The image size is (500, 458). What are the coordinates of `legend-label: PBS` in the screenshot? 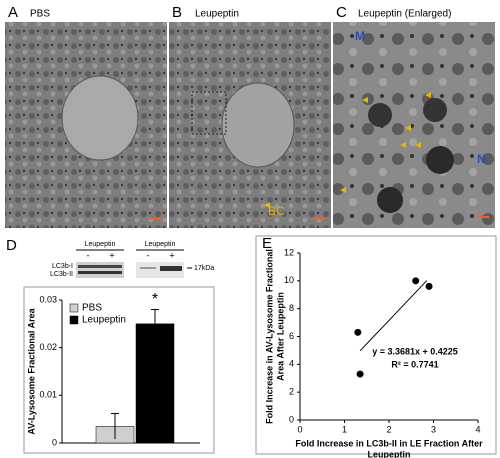 It's located at (92, 308).